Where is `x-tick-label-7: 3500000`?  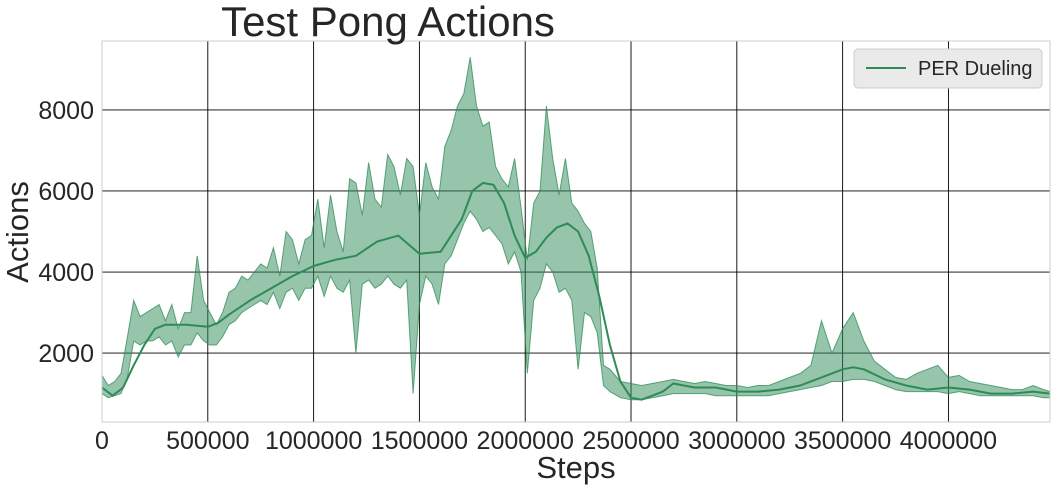 x-tick-label-7: 3500000 is located at coordinates (842, 441).